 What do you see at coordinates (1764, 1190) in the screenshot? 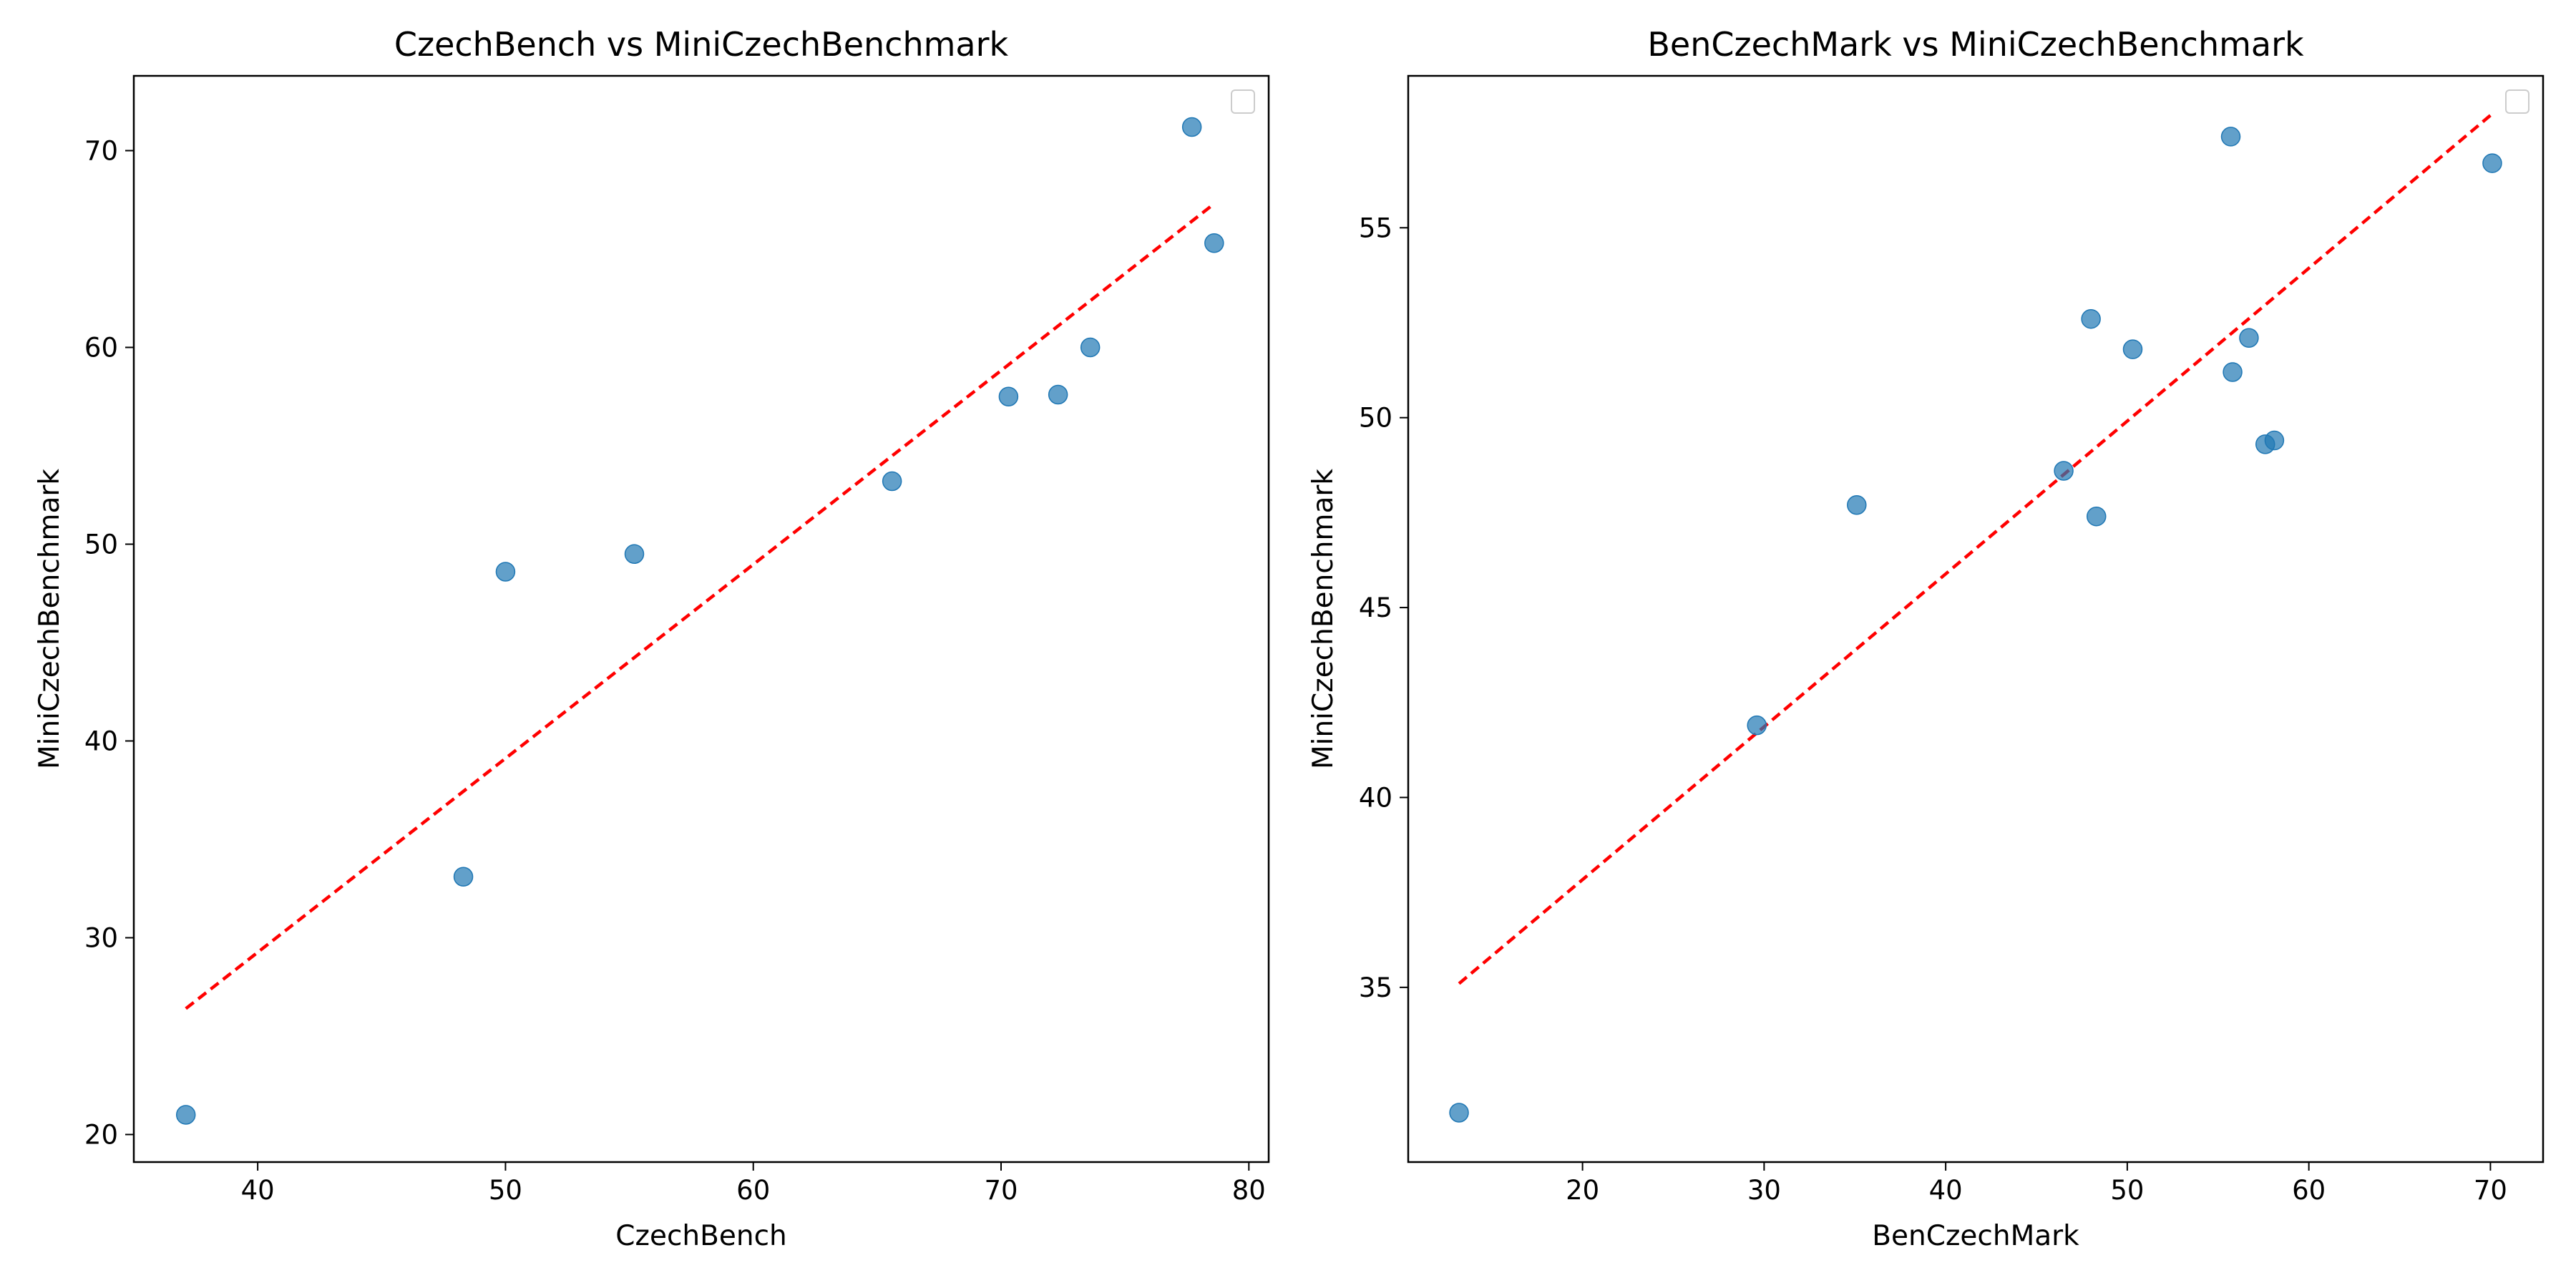
I see `x-tick-label: 30` at bounding box center [1764, 1190].